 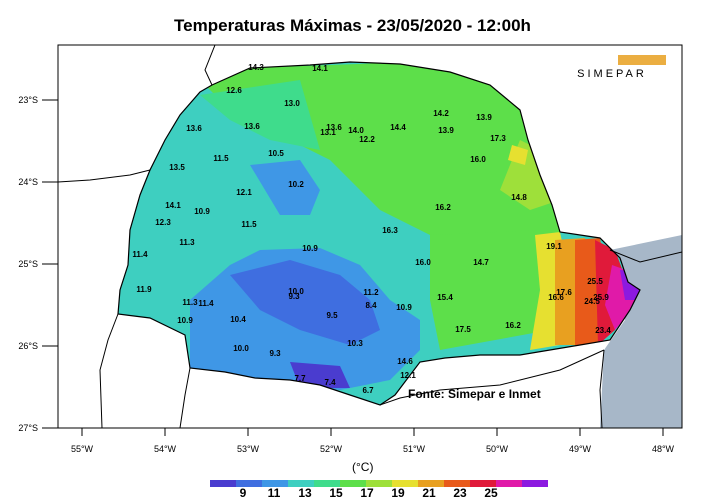 What do you see at coordinates (398, 493) in the screenshot?
I see `colorbar-tick-label: 19` at bounding box center [398, 493].